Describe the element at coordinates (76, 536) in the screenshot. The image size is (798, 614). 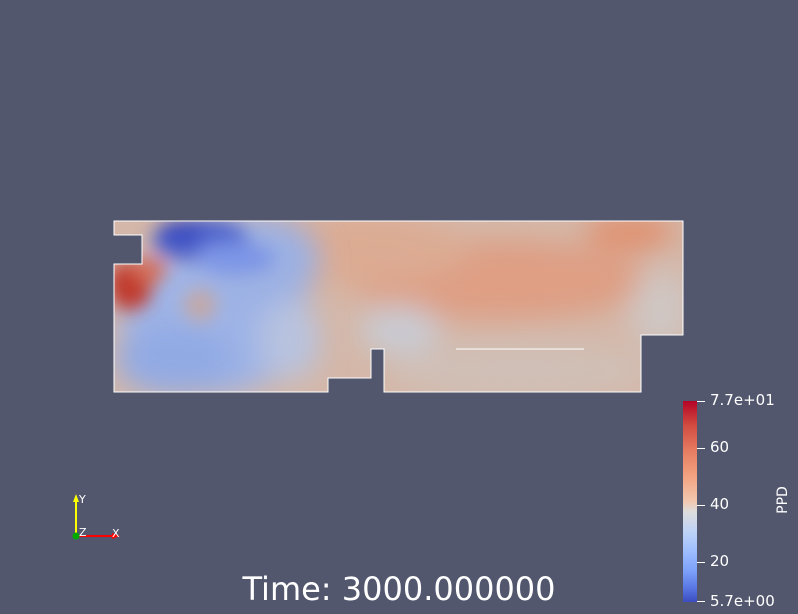
I see `z-axis-dot-icon` at that location.